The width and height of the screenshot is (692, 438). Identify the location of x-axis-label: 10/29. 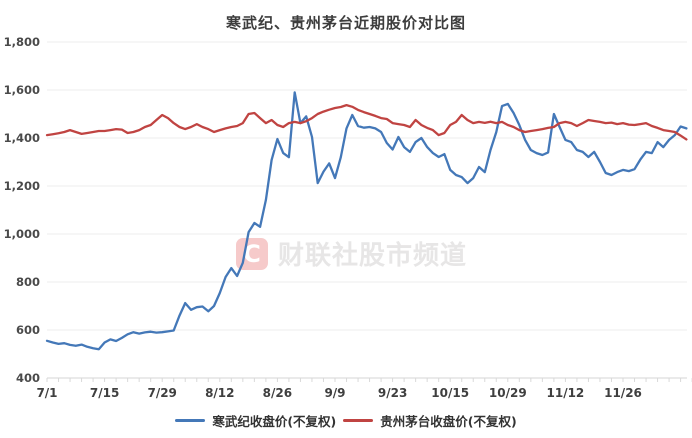
(508, 393).